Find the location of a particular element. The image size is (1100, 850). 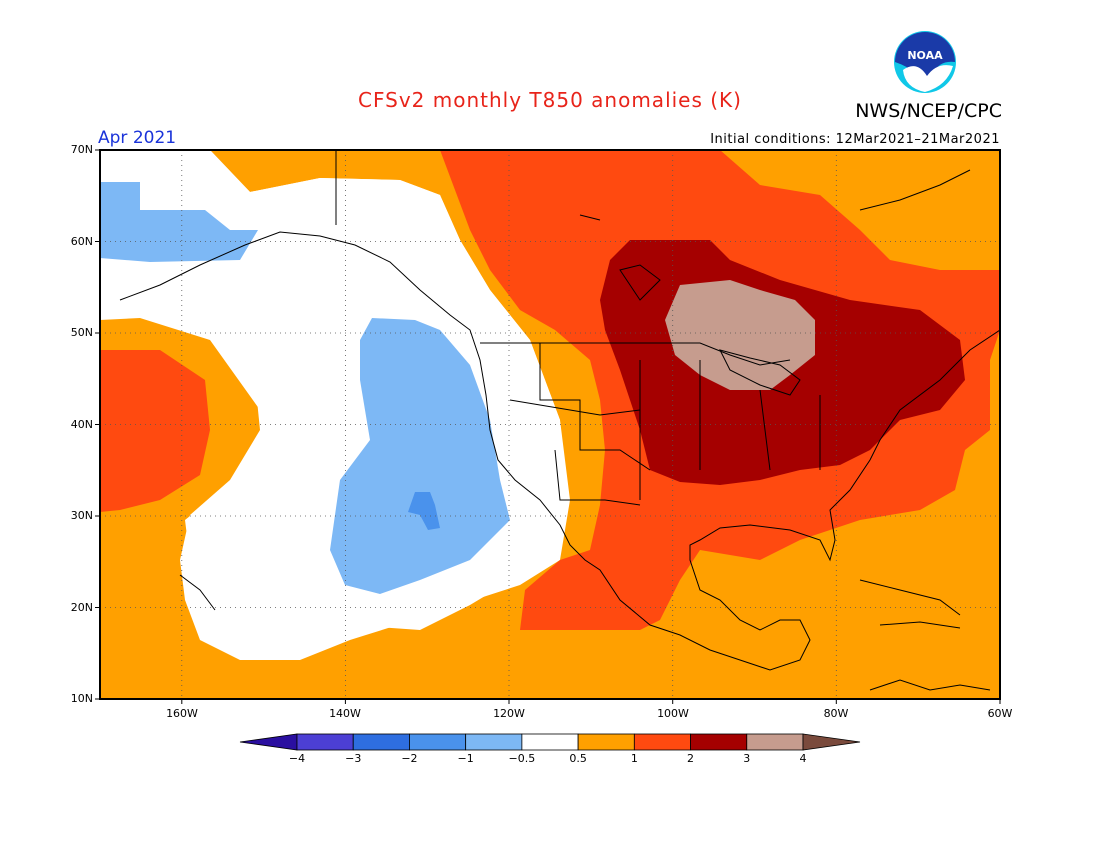

lat-label: 70N is located at coordinates (81, 149).